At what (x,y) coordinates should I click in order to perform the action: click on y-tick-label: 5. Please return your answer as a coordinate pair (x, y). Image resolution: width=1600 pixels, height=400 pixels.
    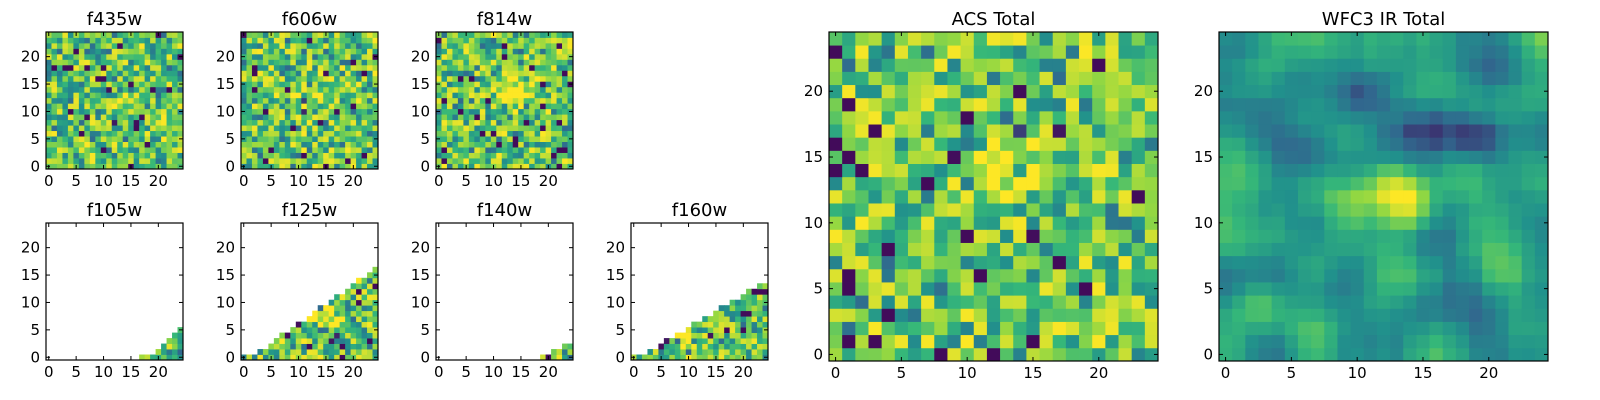
    Looking at the image, I should click on (818, 289).